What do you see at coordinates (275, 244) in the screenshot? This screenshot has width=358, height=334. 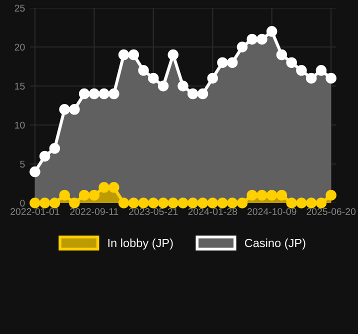 I see `legend-label: Casino (JP)` at bounding box center [275, 244].